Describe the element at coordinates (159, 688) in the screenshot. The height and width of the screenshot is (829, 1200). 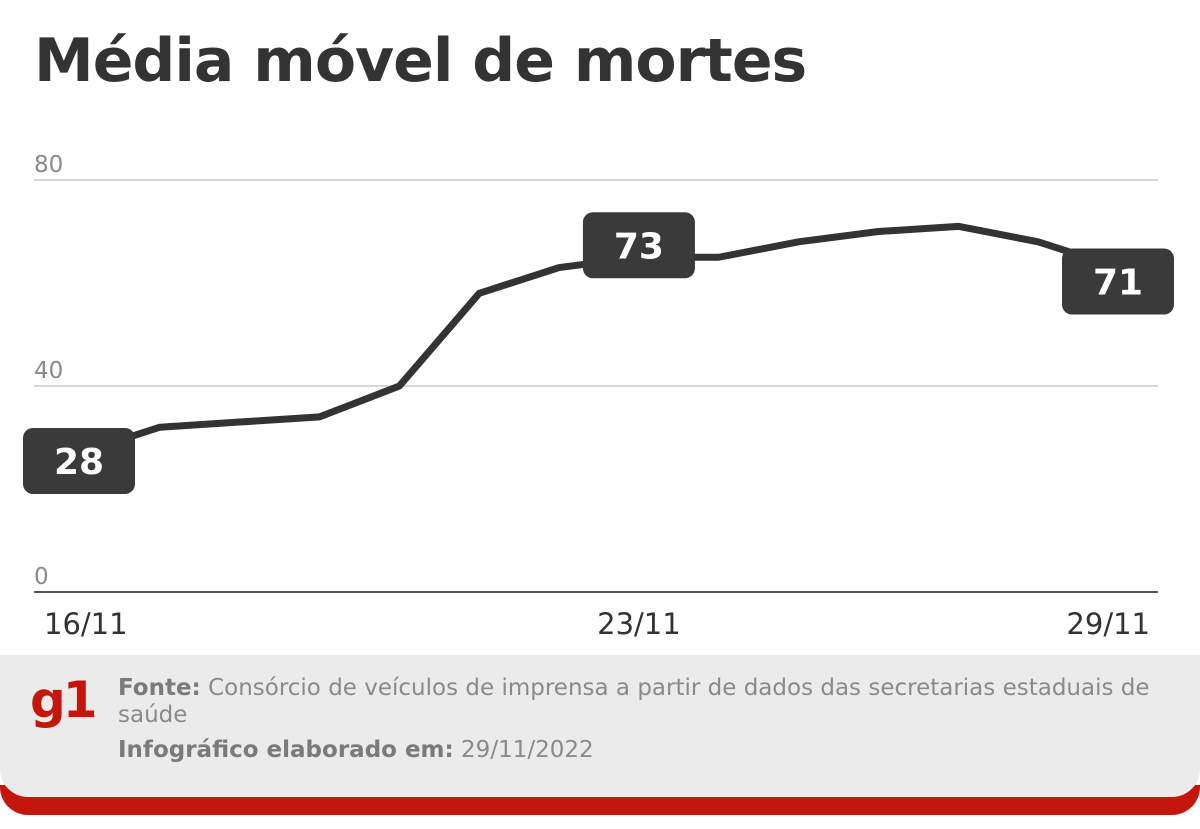
I see `source-label: Fonte:` at that location.